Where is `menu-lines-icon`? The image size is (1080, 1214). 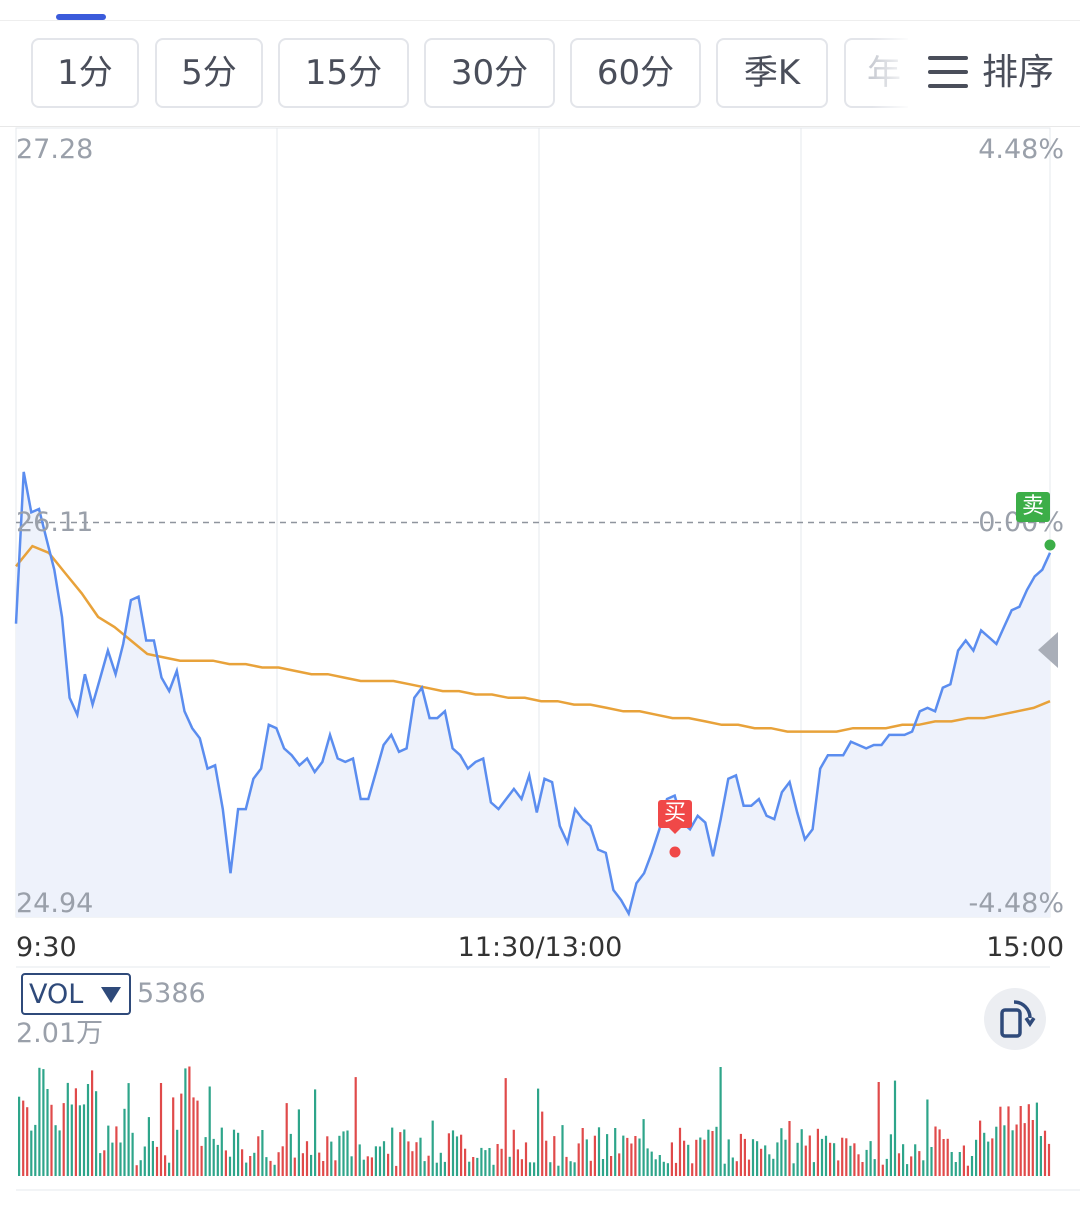
menu-lines-icon is located at coordinates (948, 73).